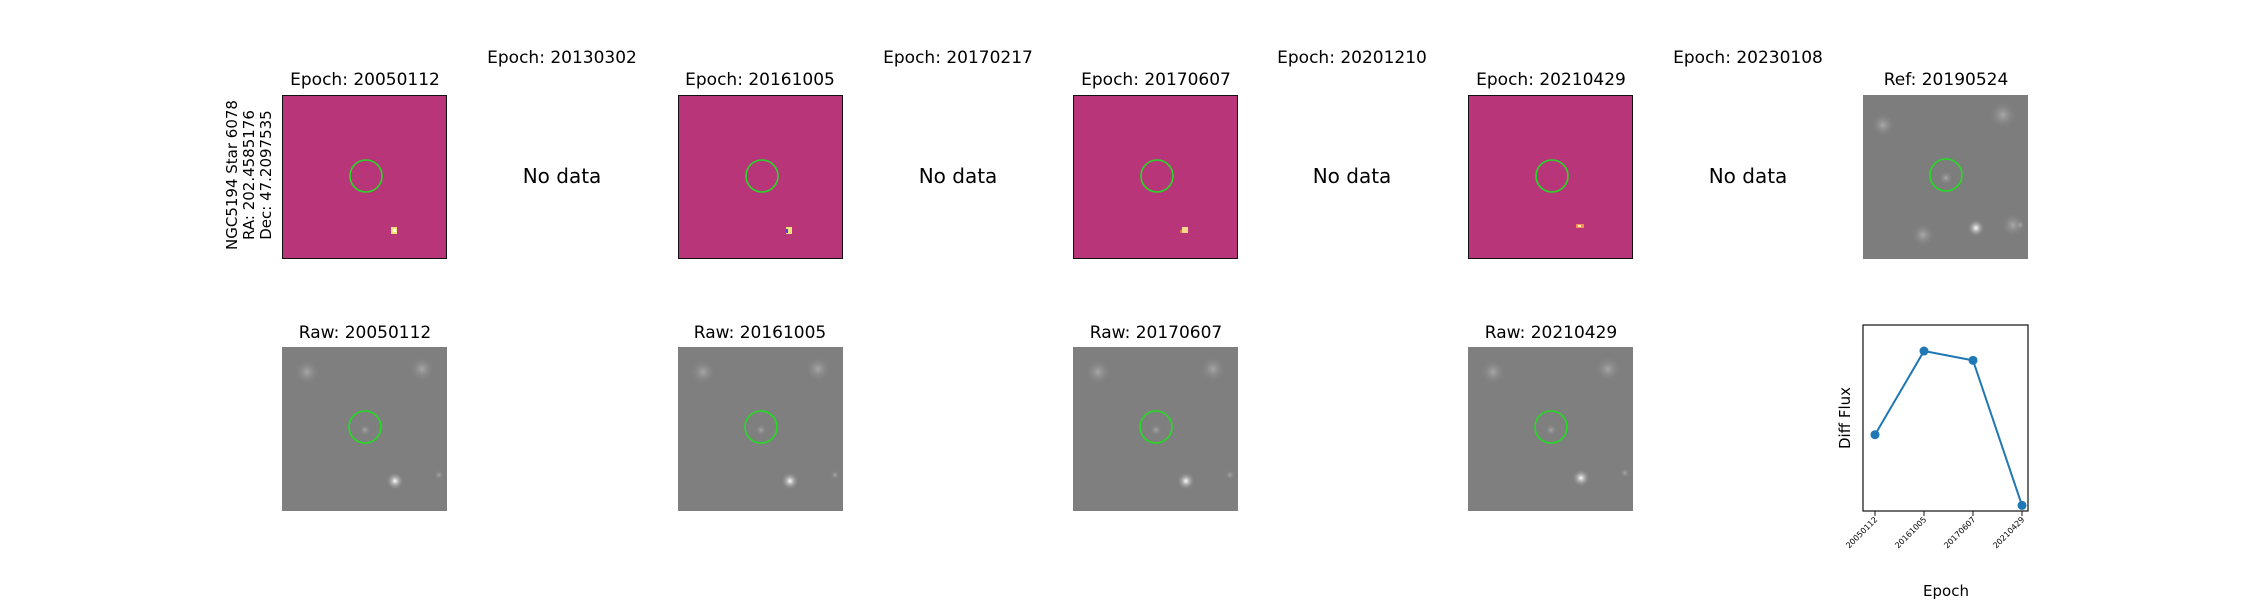 The height and width of the screenshot is (600, 2250). Describe the element at coordinates (562, 58) in the screenshot. I see `panel-title-epoch-2: Epoch: 20130302` at that location.